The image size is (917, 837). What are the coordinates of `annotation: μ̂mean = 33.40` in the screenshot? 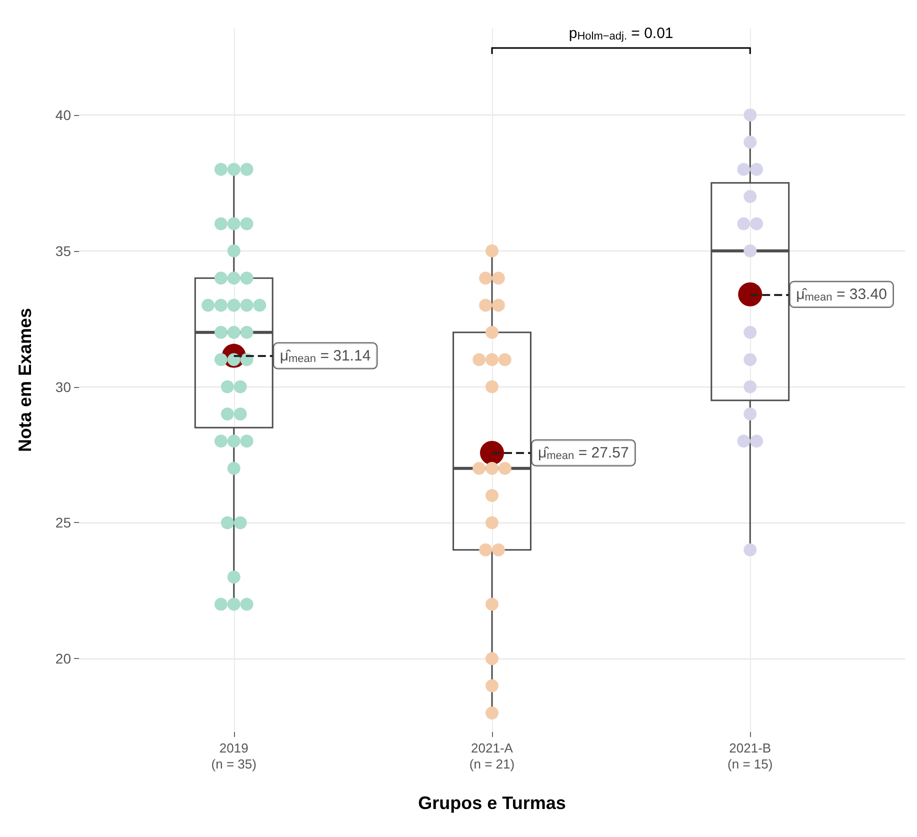 It's located at (841, 295).